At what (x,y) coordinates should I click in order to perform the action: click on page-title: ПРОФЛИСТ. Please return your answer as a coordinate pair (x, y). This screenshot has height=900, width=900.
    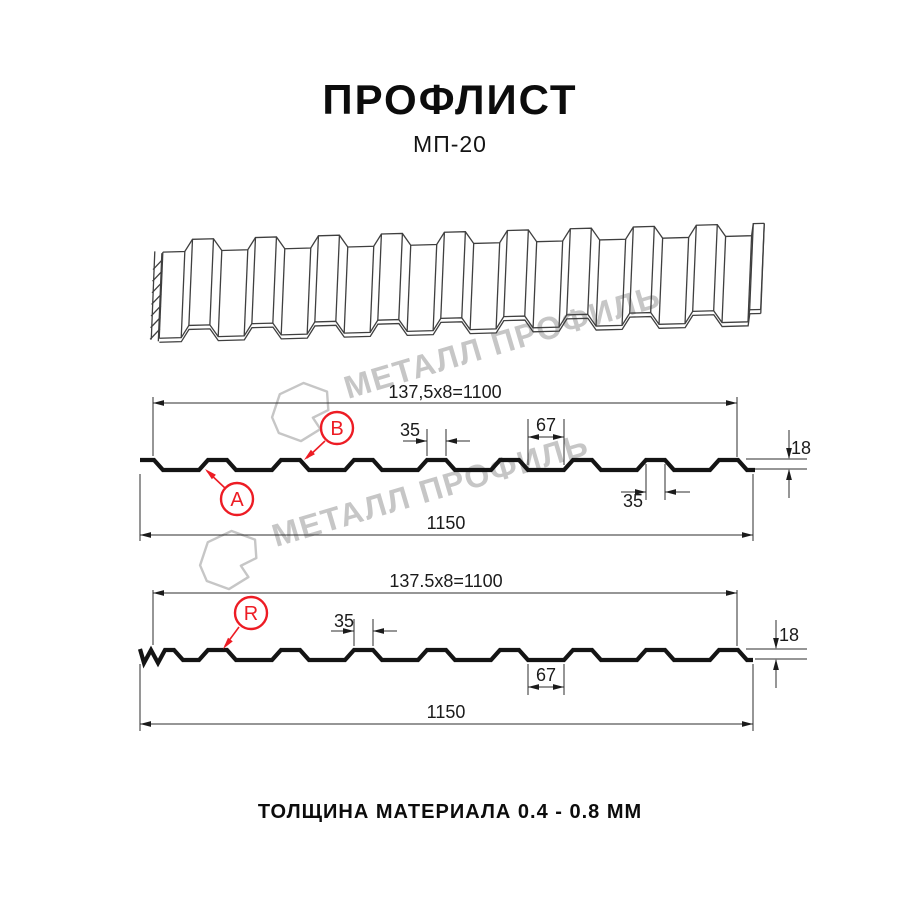
    Looking at the image, I should click on (450, 99).